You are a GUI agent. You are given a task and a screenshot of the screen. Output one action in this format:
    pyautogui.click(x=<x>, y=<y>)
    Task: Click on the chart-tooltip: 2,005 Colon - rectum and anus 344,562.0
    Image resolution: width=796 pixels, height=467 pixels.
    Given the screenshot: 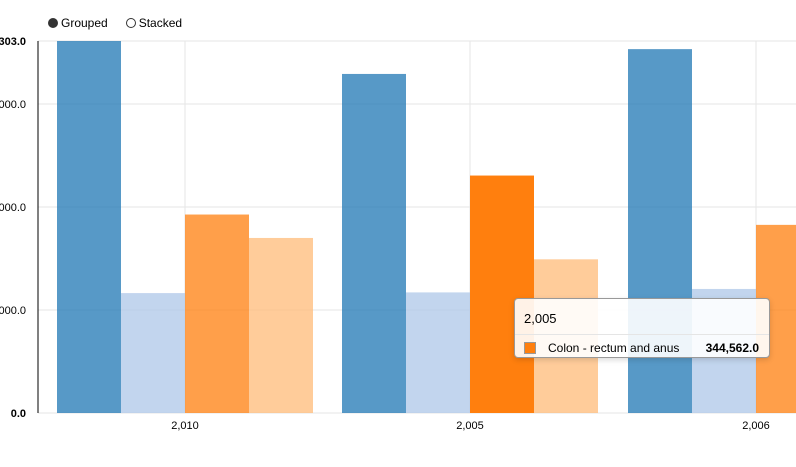 What is the action you would take?
    pyautogui.click(x=642, y=328)
    